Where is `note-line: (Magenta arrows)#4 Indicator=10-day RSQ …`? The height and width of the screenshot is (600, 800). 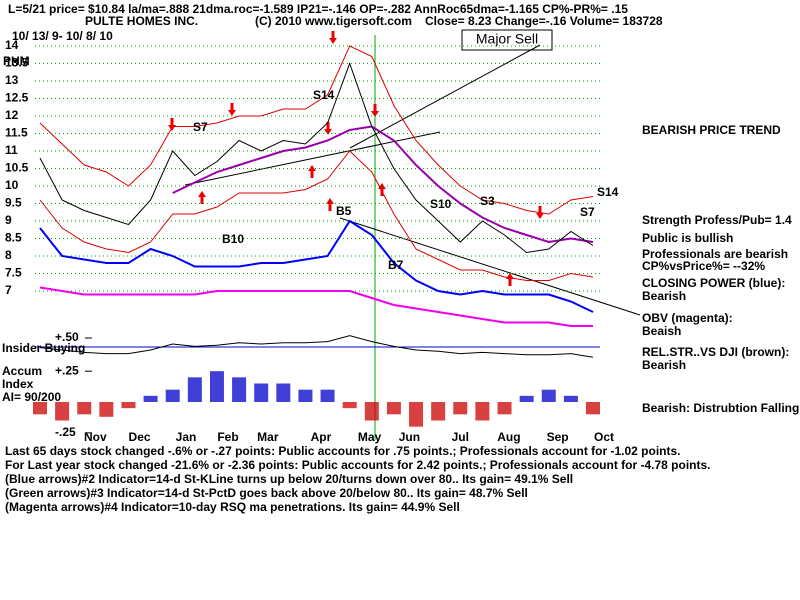 note-line: (Magenta arrows)#4 Indicator=10-day RSQ … is located at coordinates (232, 507).